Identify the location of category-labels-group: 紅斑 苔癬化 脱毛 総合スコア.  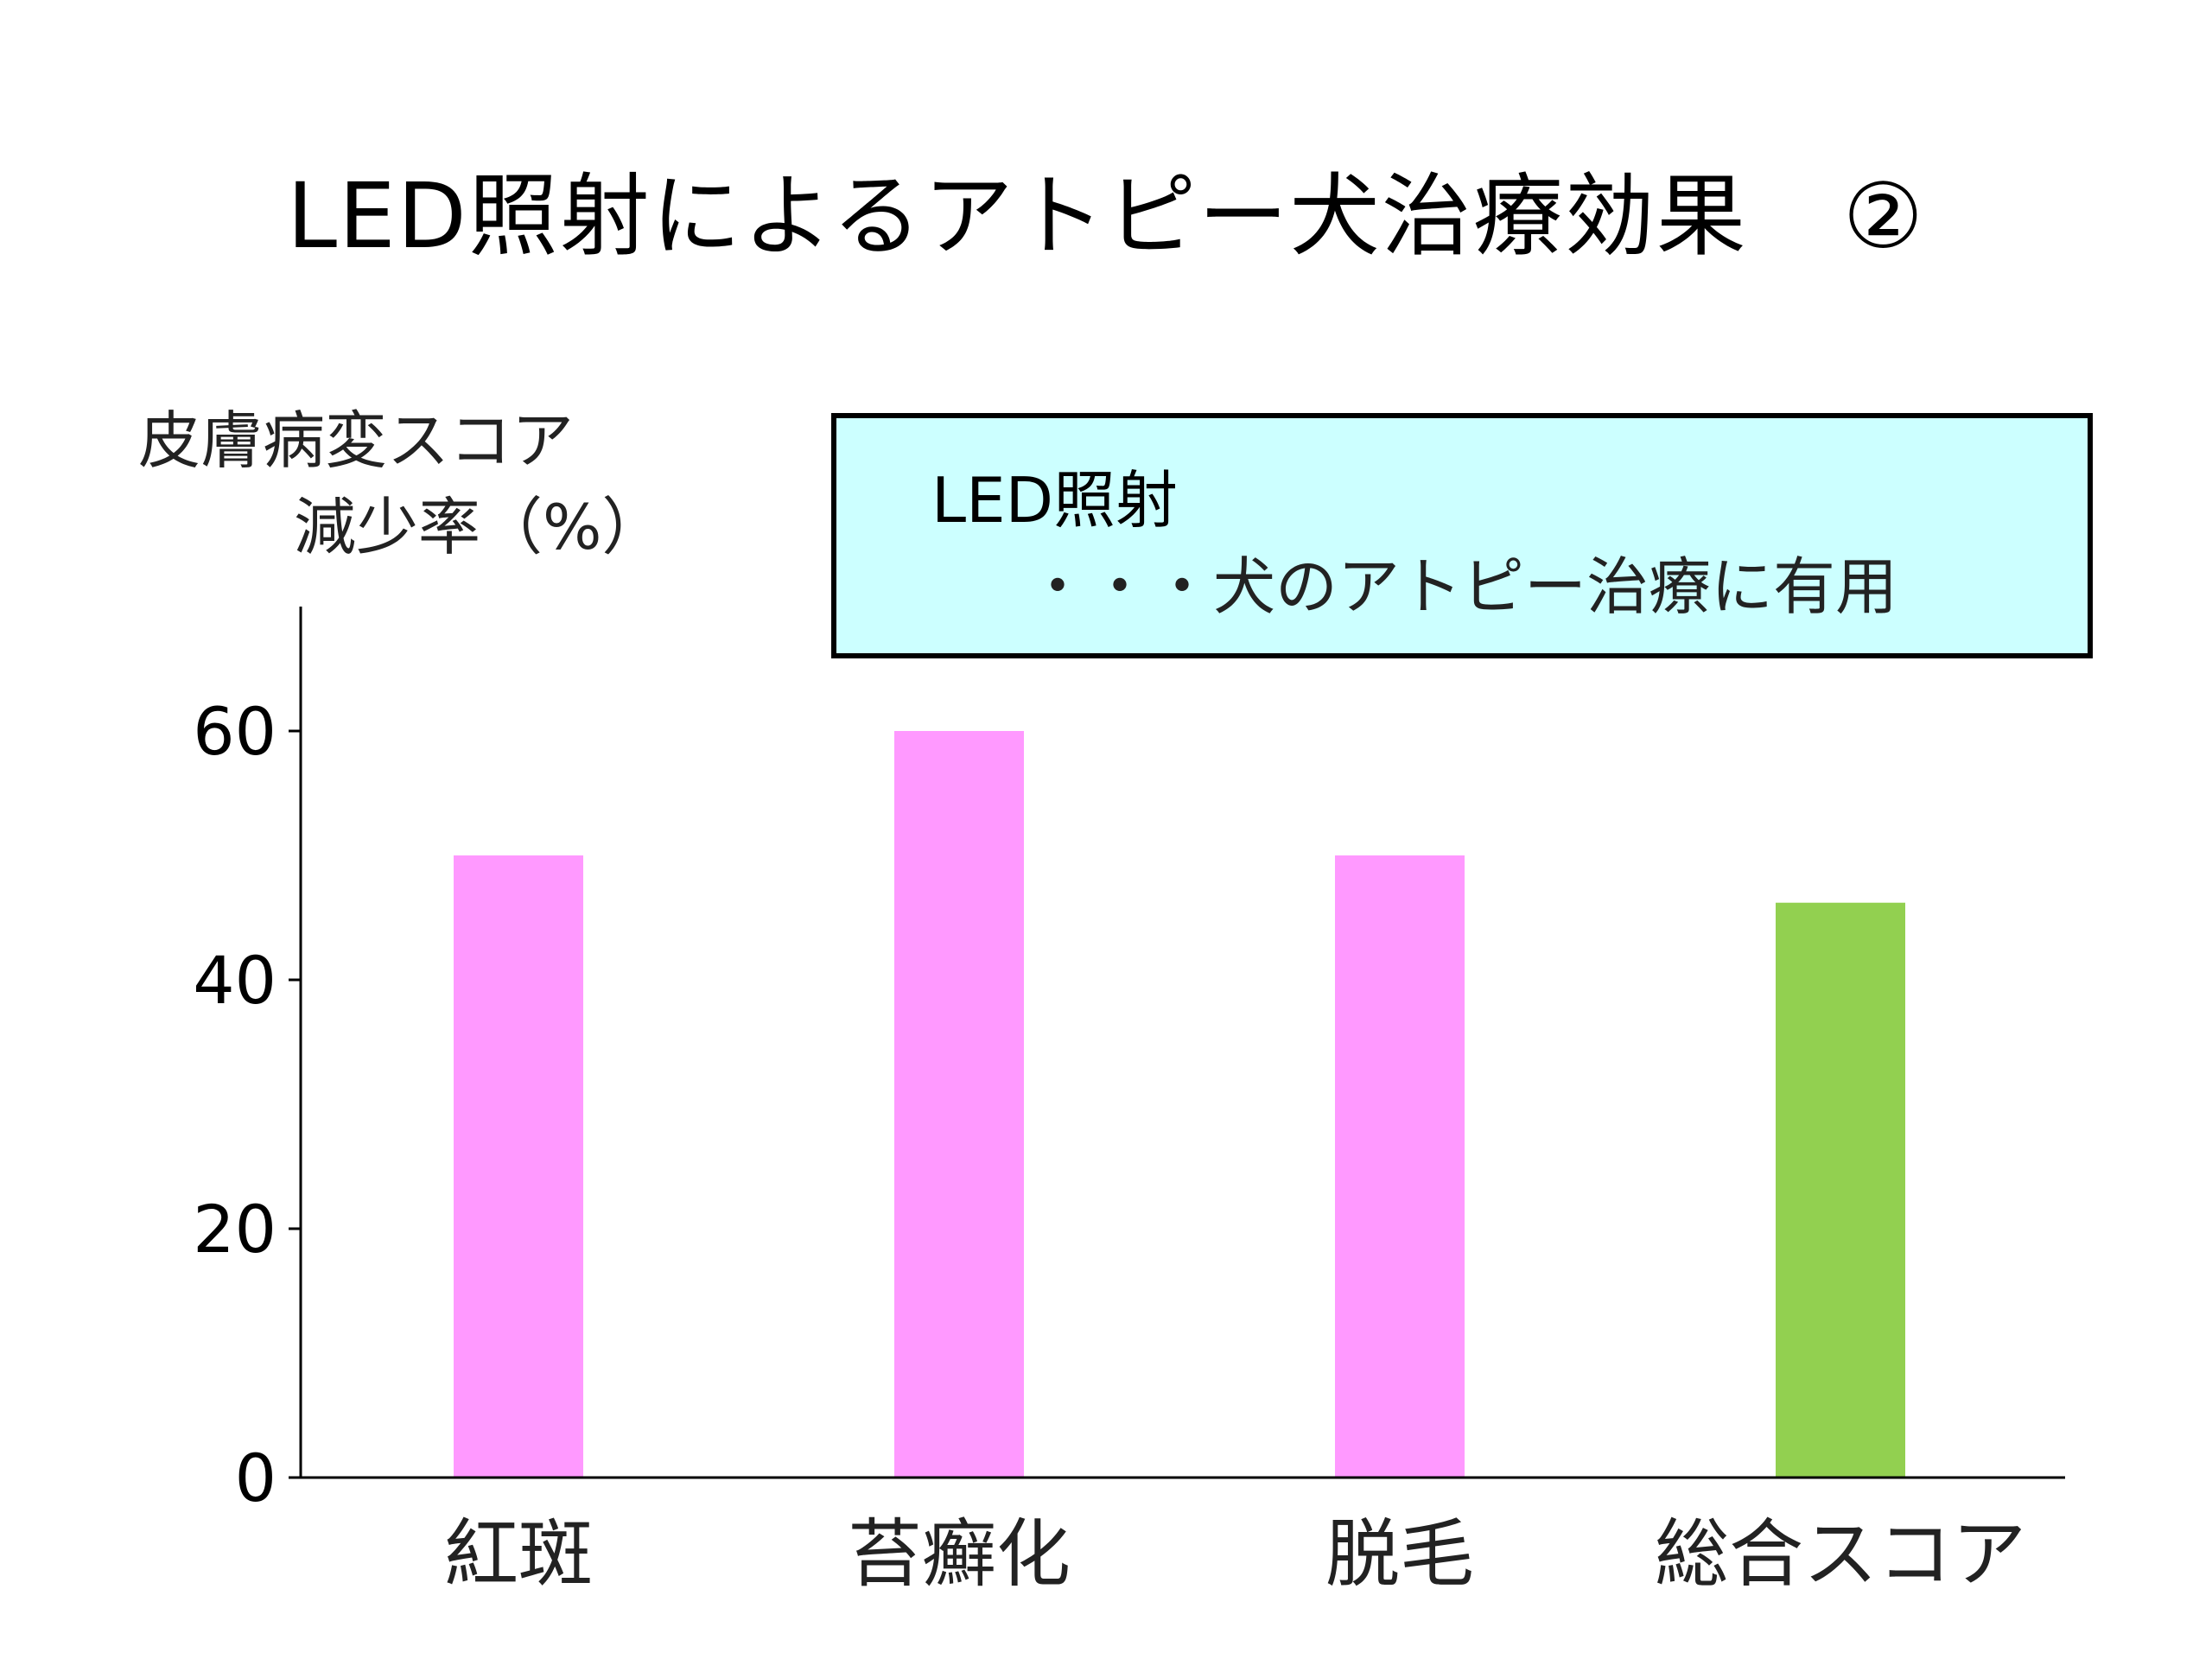
(1235, 1554).